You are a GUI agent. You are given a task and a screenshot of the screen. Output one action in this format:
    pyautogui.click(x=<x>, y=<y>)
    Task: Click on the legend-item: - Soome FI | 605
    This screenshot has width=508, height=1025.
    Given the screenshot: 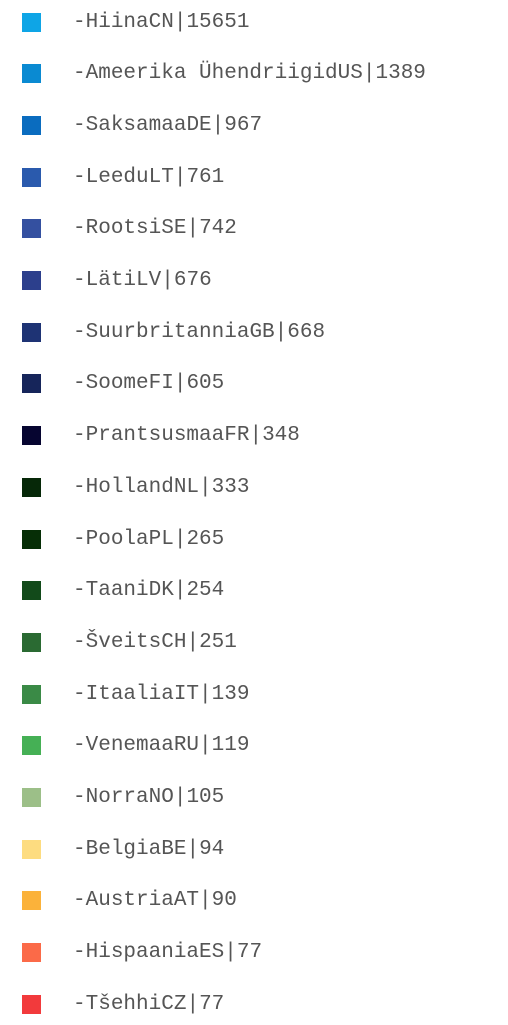 What is the action you would take?
    pyautogui.click(x=123, y=384)
    